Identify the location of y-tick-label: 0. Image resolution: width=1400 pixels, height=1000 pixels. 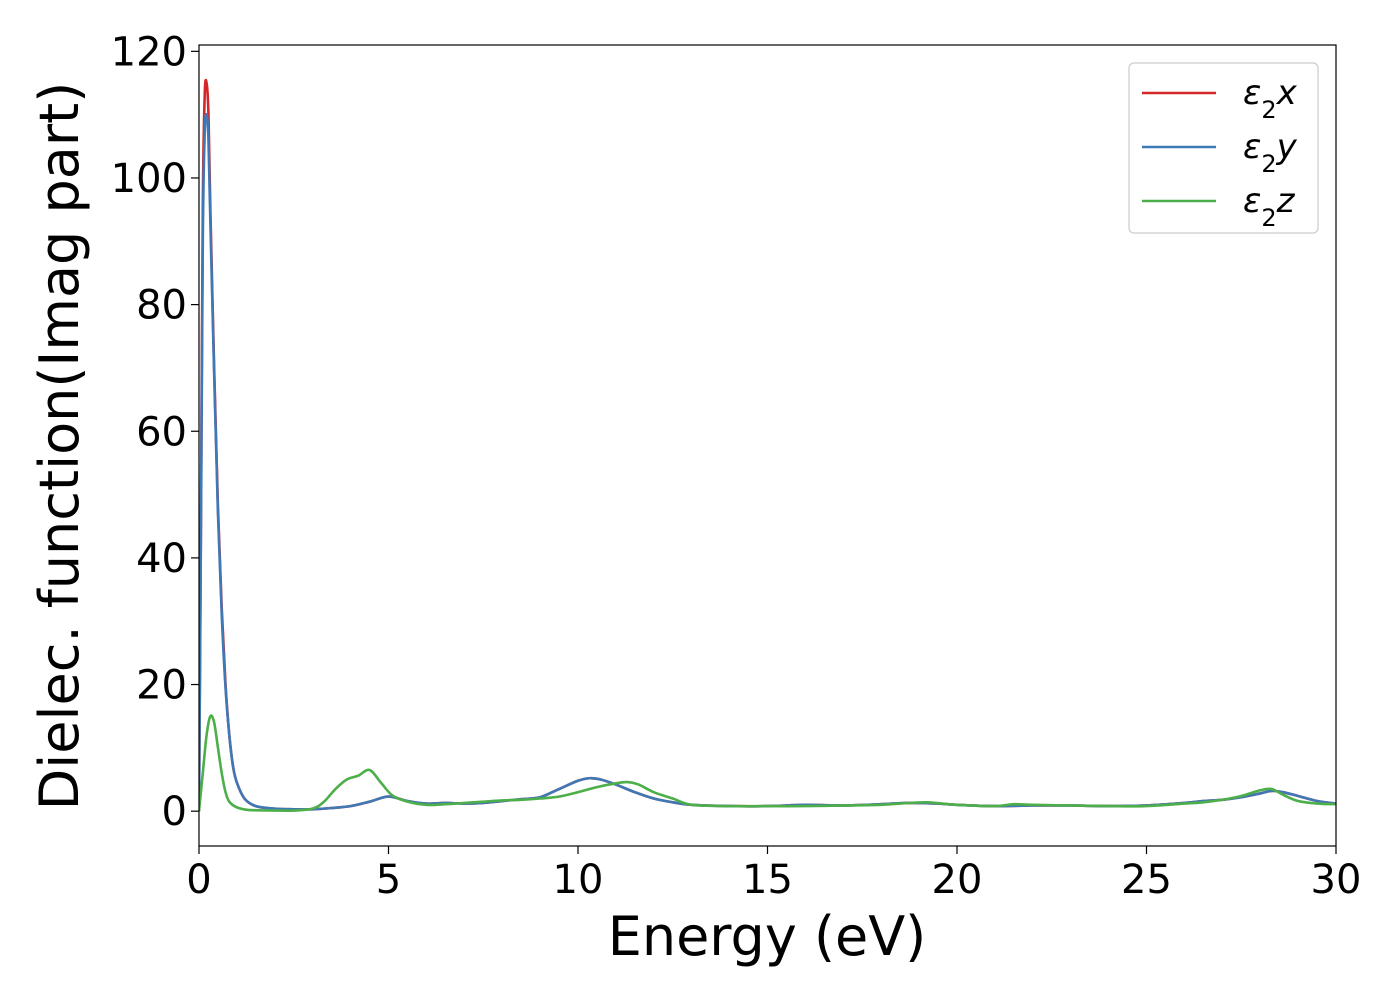
(174, 812).